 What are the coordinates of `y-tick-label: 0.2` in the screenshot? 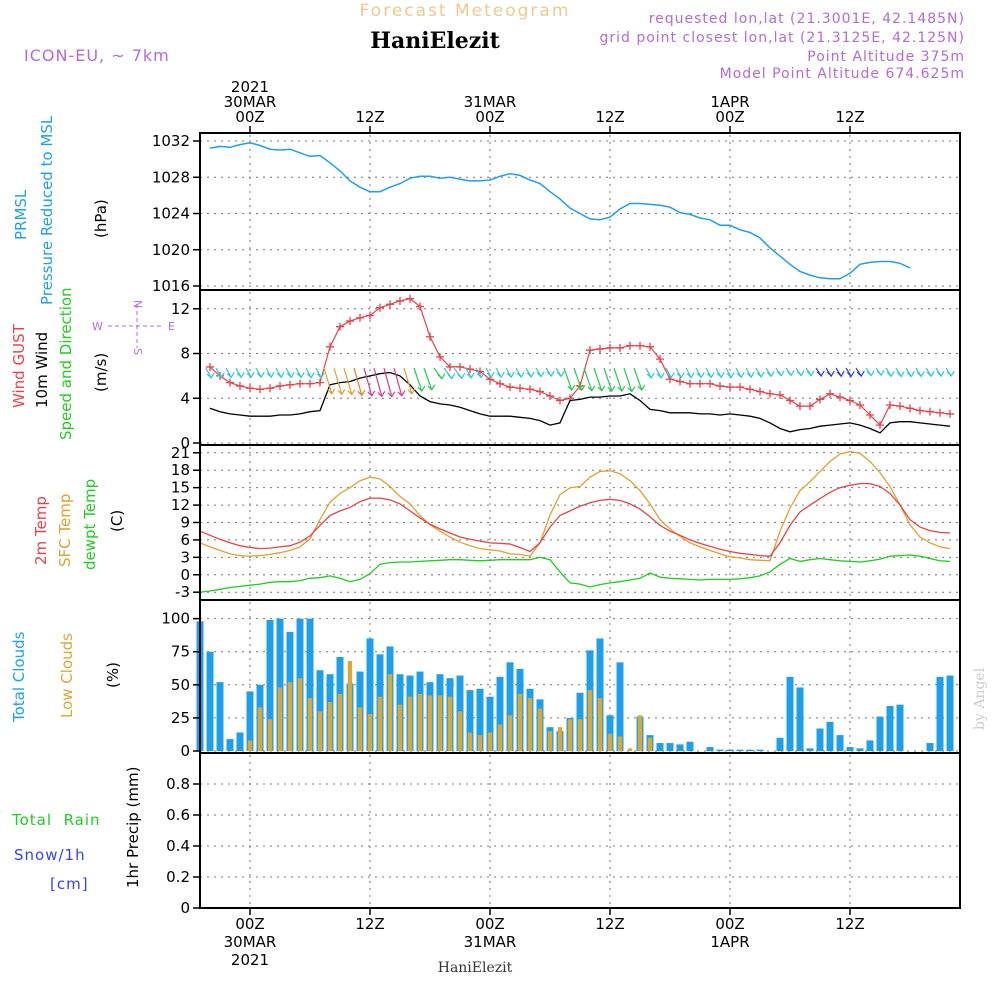 It's located at (178, 877).